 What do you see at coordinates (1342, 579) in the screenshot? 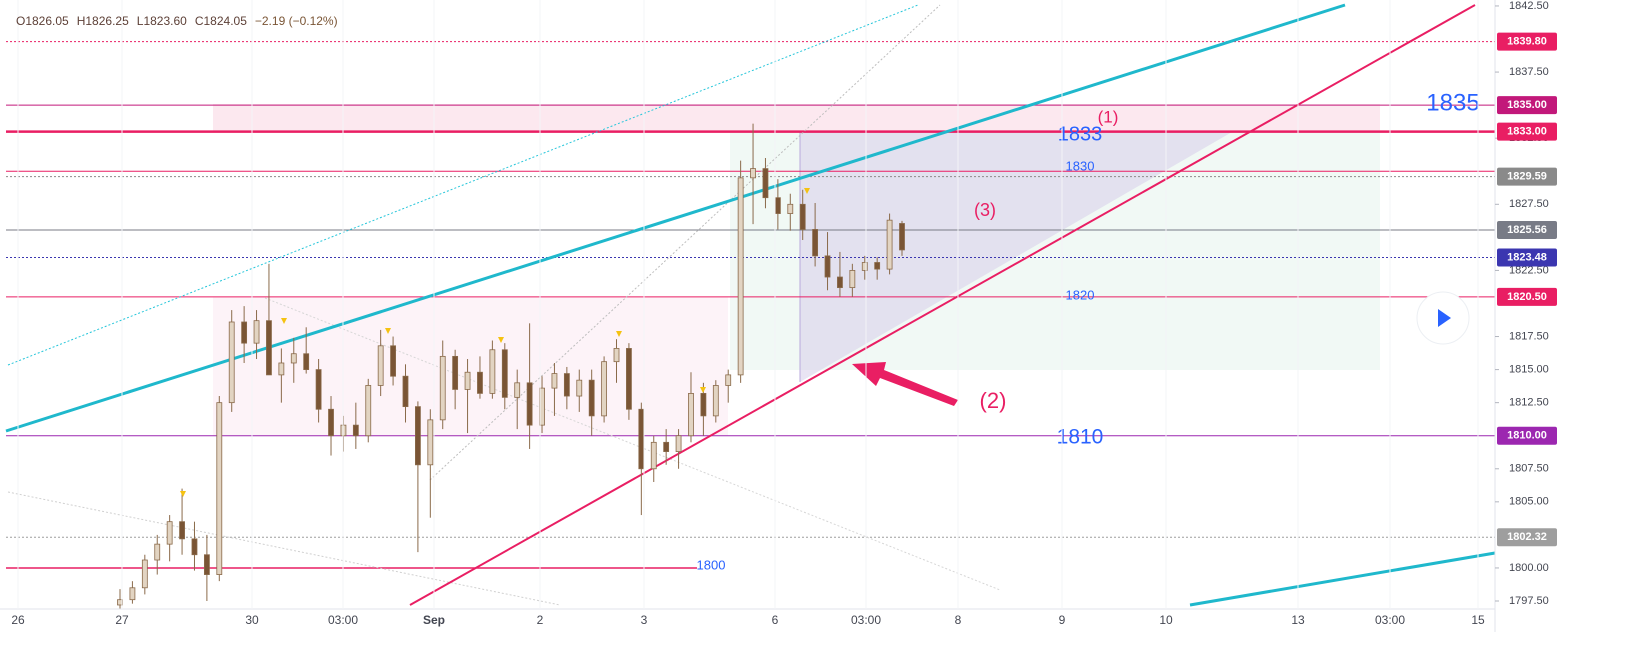
I see `channel-line` at bounding box center [1342, 579].